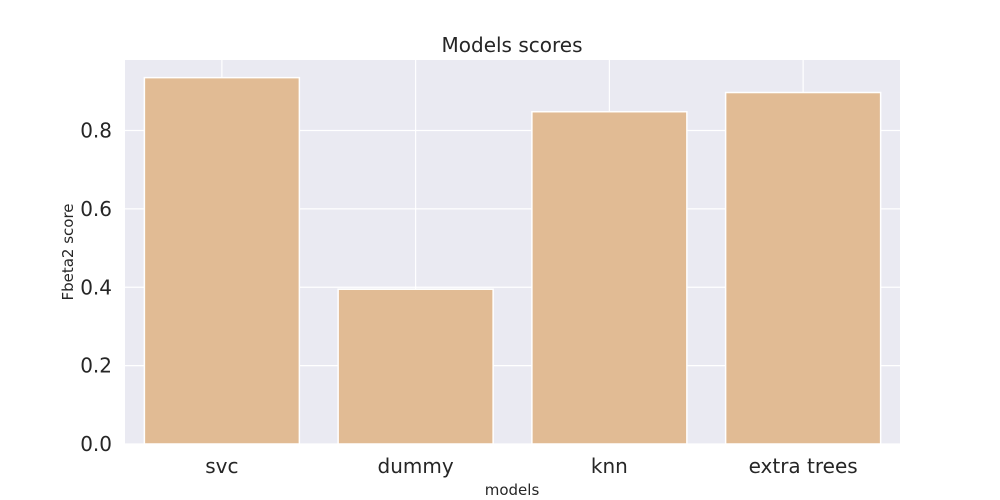 Image resolution: width=1000 pixels, height=500 pixels. I want to click on x-axis-label: models, so click(512, 490).